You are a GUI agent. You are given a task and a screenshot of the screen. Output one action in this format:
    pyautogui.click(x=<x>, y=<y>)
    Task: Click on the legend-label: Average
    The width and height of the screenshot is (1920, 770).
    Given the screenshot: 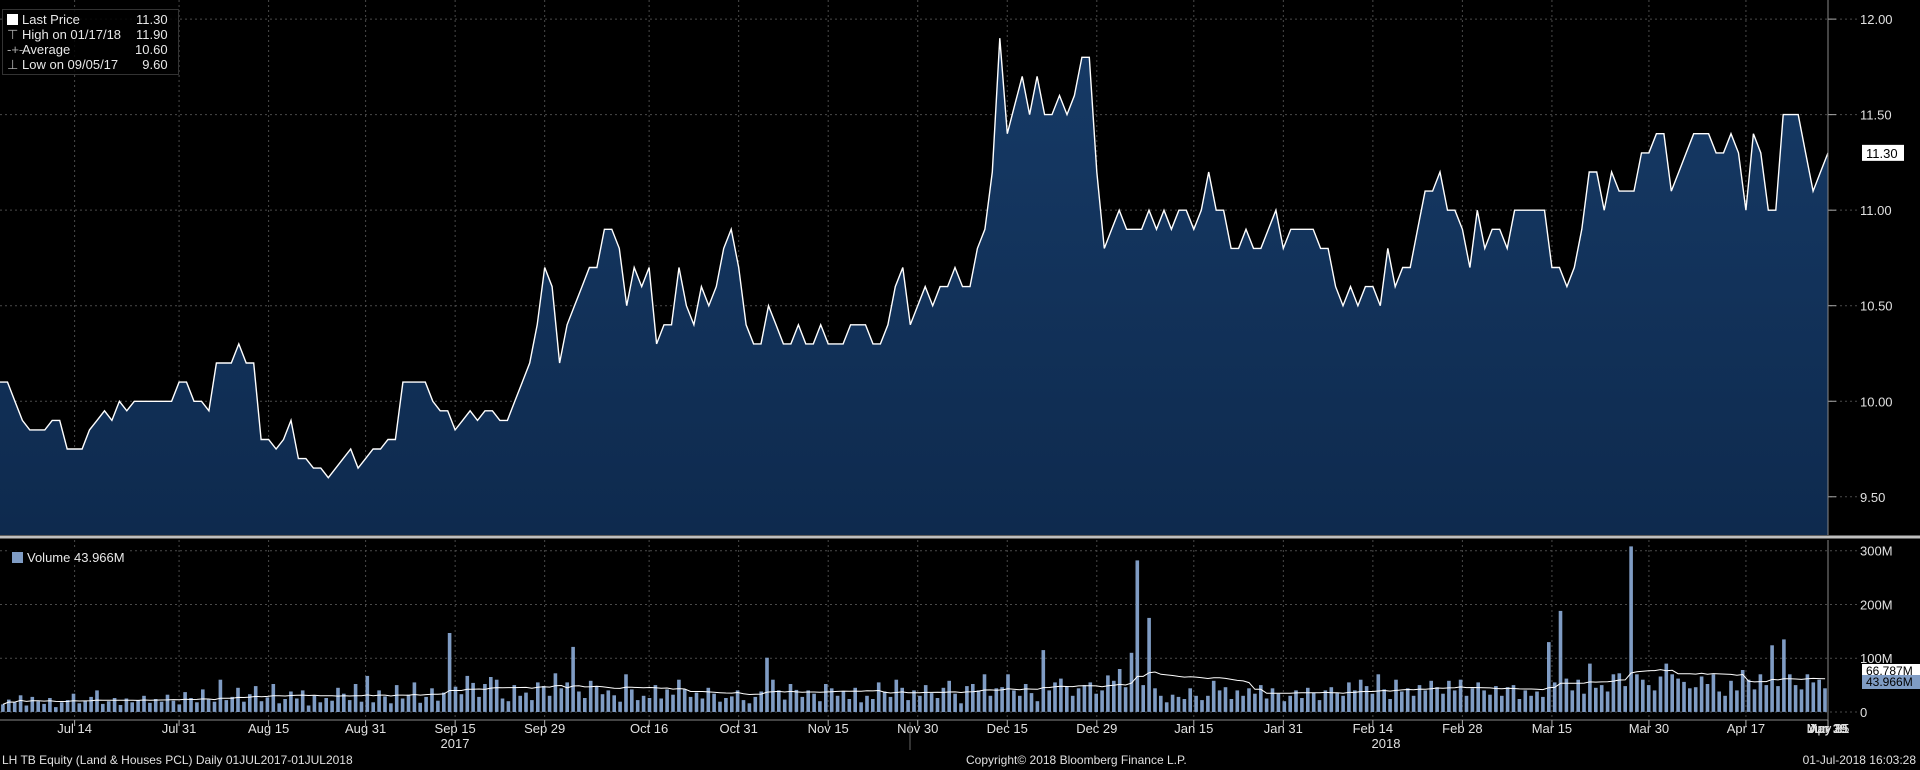 What is the action you would take?
    pyautogui.click(x=46, y=49)
    